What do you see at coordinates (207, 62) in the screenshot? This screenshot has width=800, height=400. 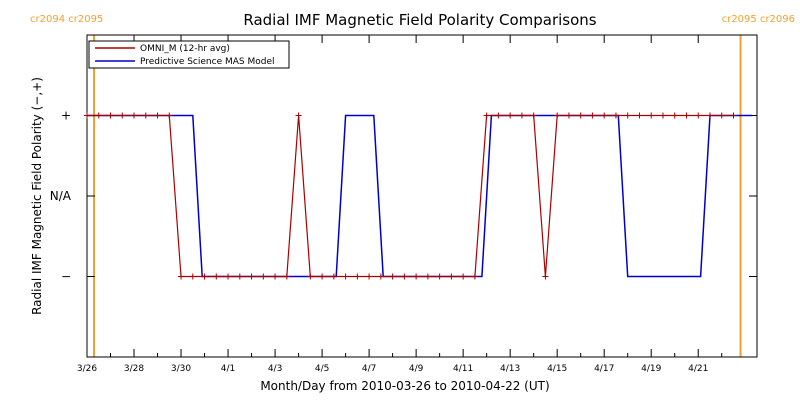 I see `legend-label-mas: Predictive Science MAS Model` at bounding box center [207, 62].